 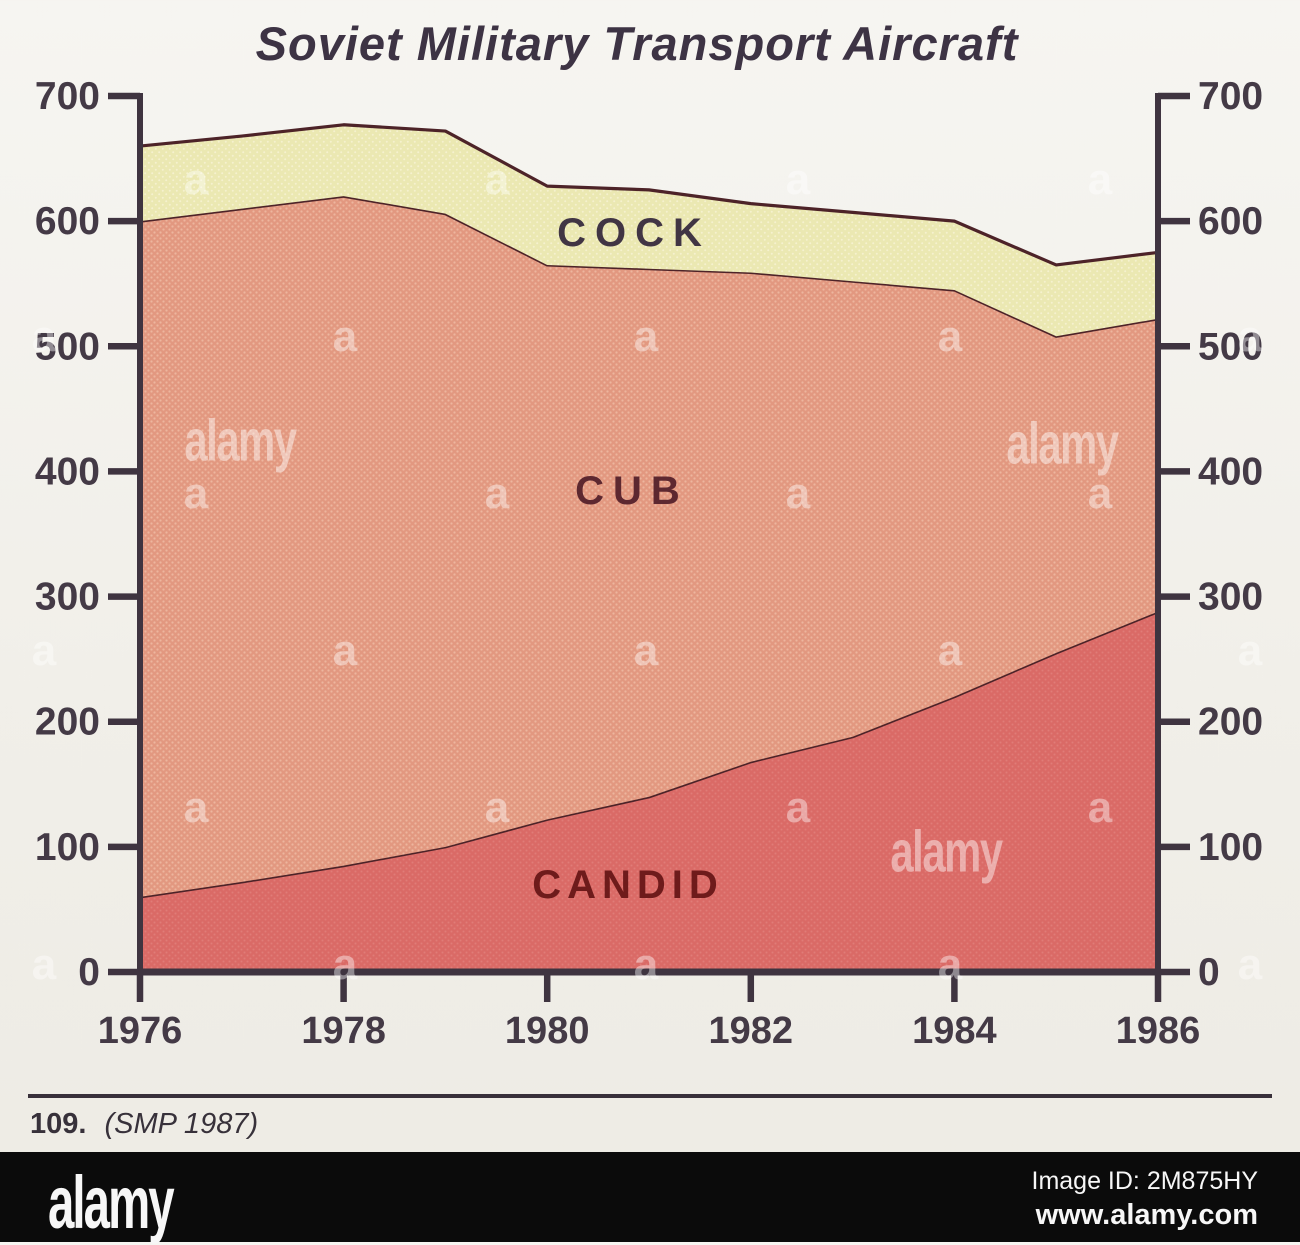 I want to click on photo-caption: 109. (SMP 1987), so click(x=144, y=1124).